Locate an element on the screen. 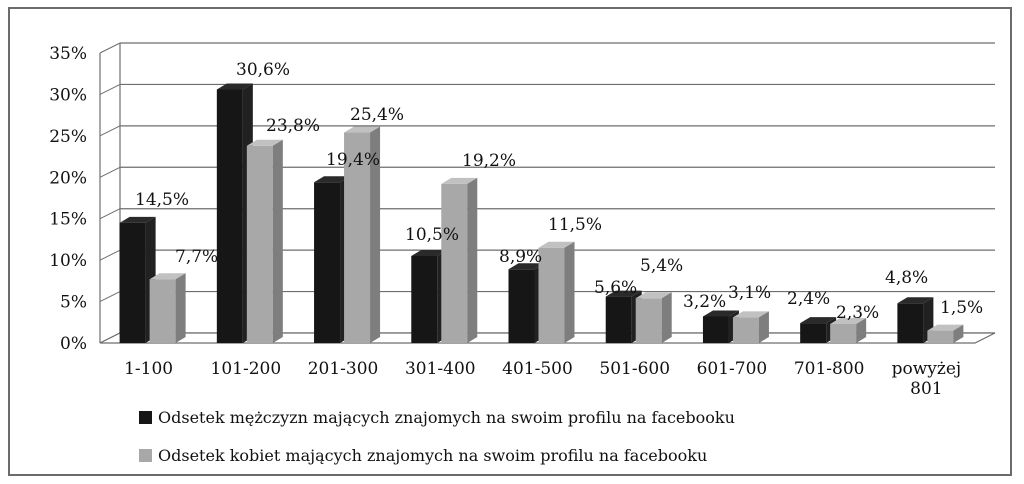  y-tick-label: 30% is located at coordinates (68, 95).